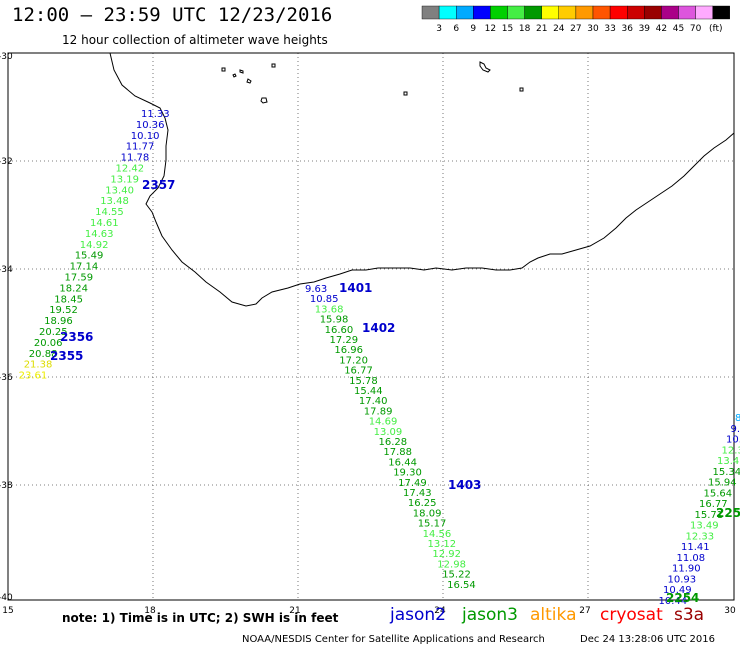 This screenshot has height=650, width=740. I want to click on wave-height-label: 11.41, so click(695, 547).